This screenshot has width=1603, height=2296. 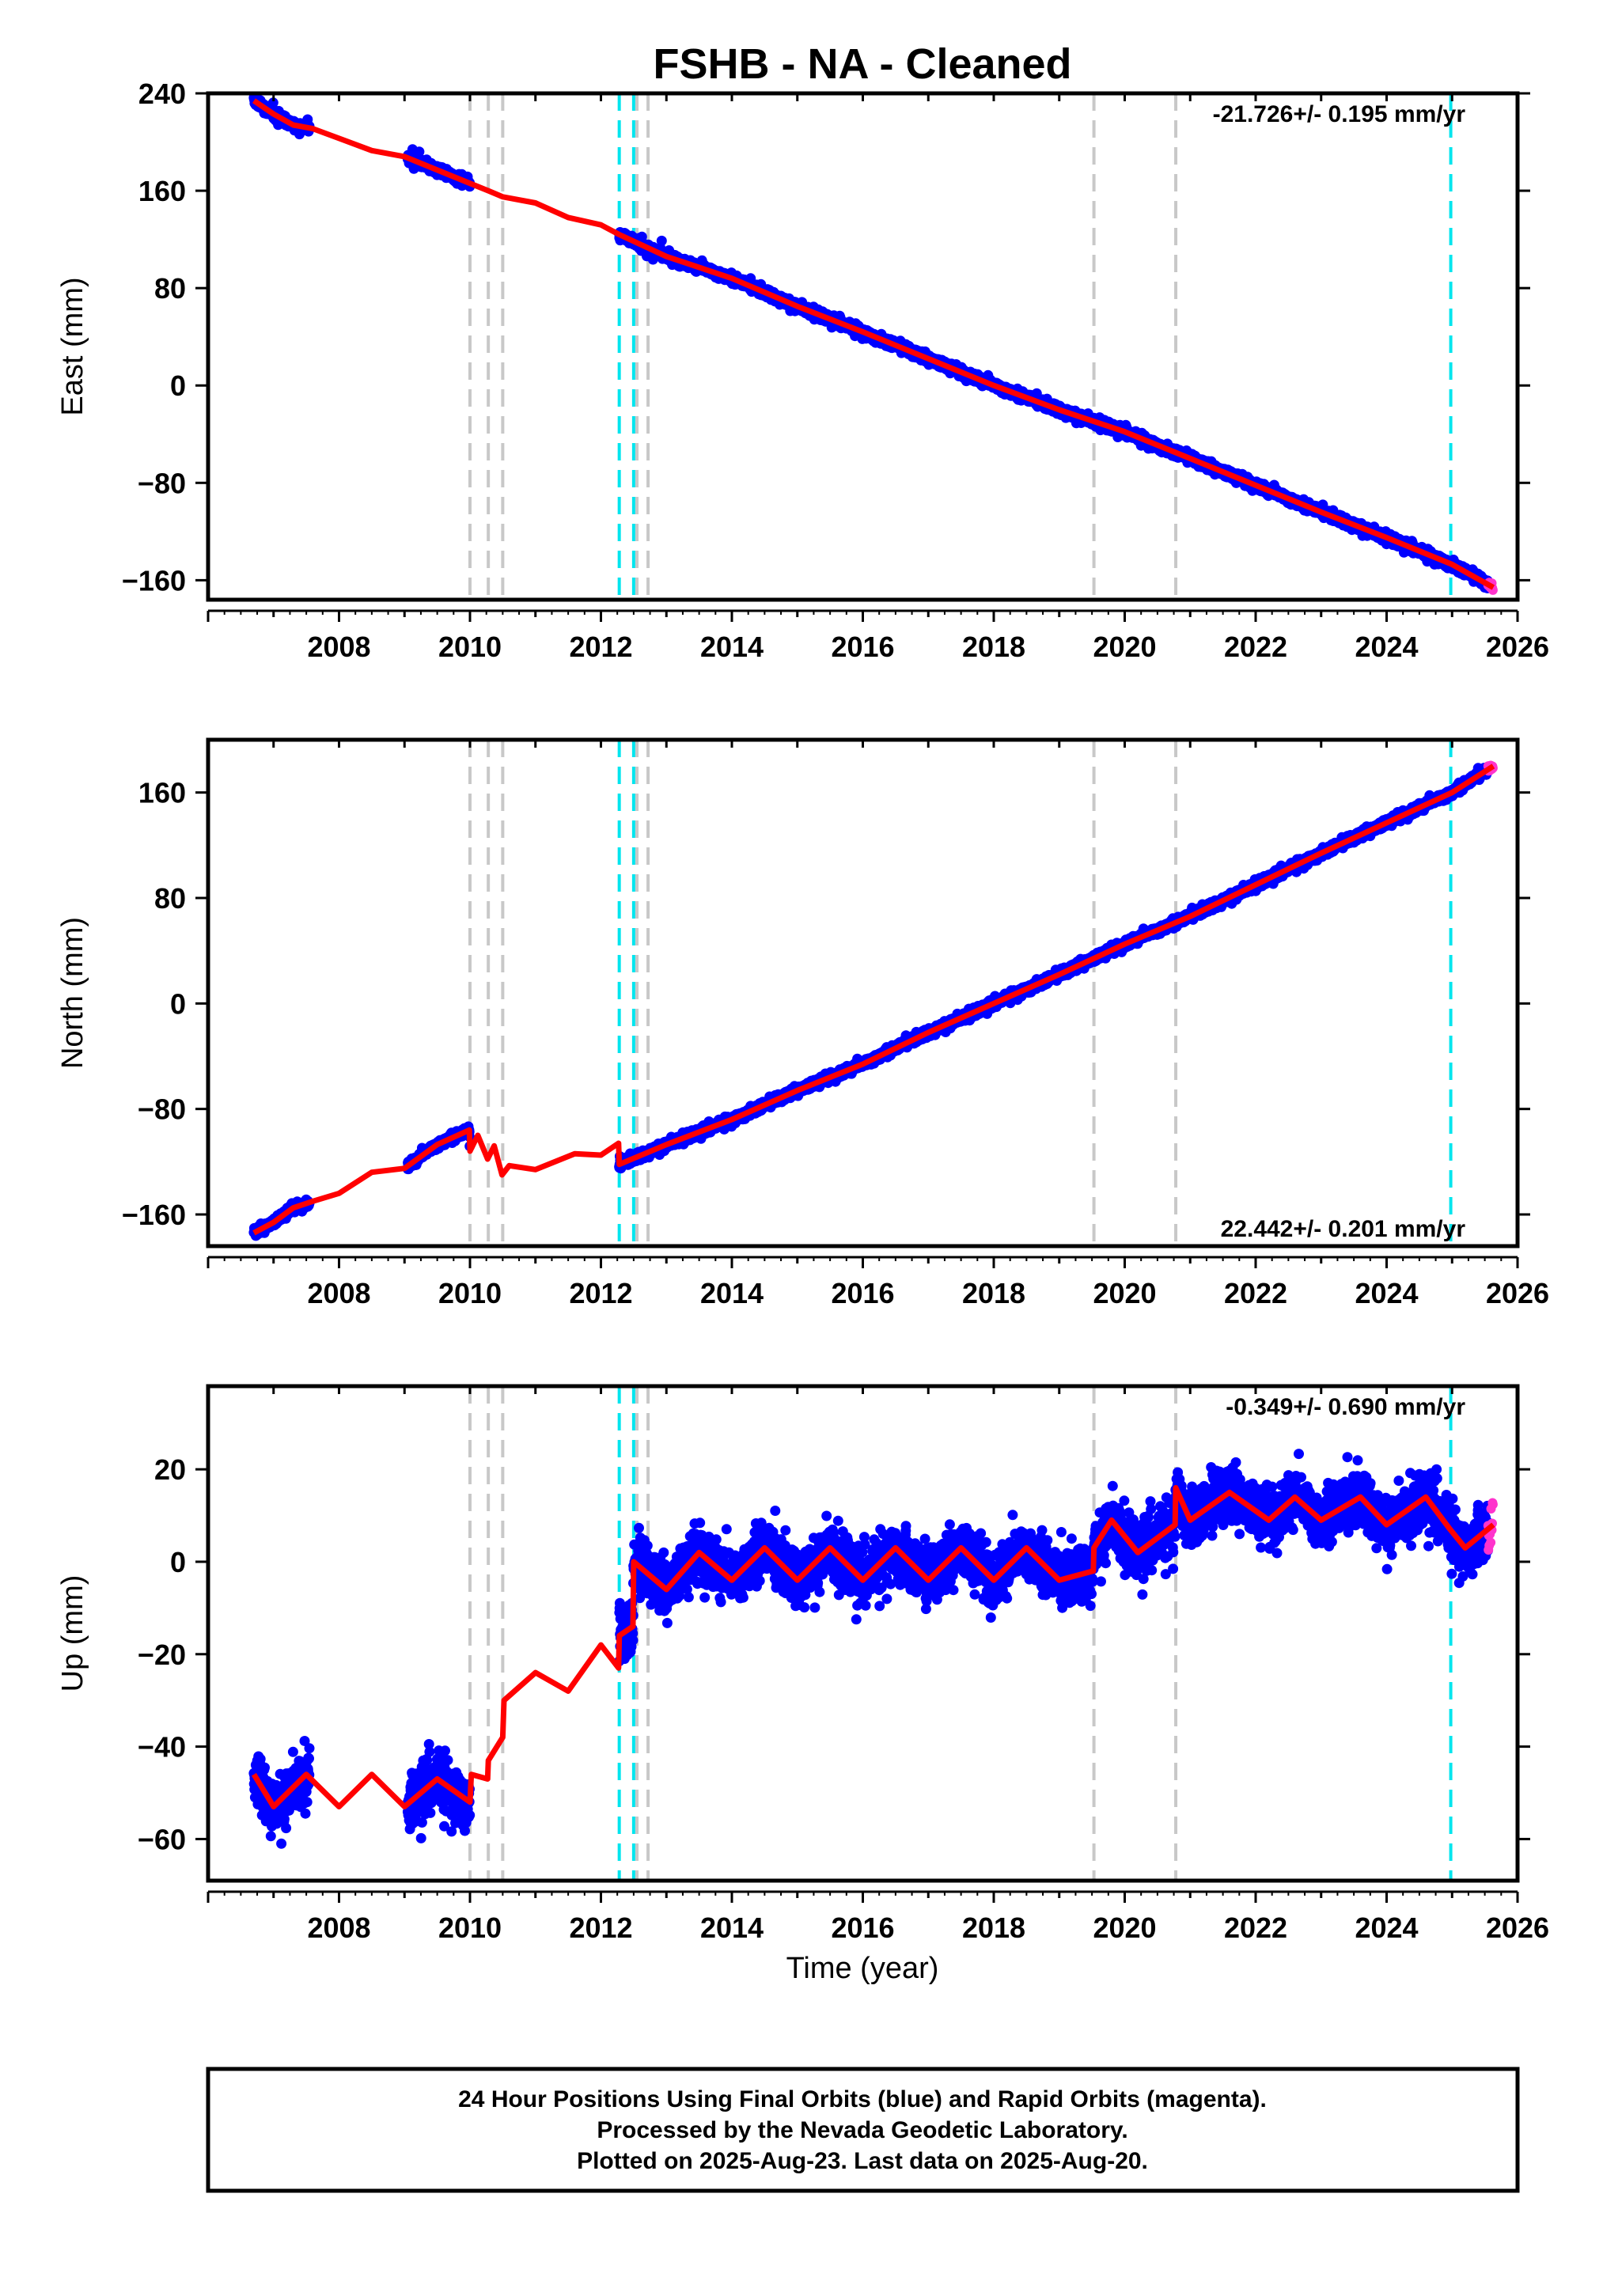 I want to click on chart-title: FSHB - NA - Cleaned, so click(x=862, y=64).